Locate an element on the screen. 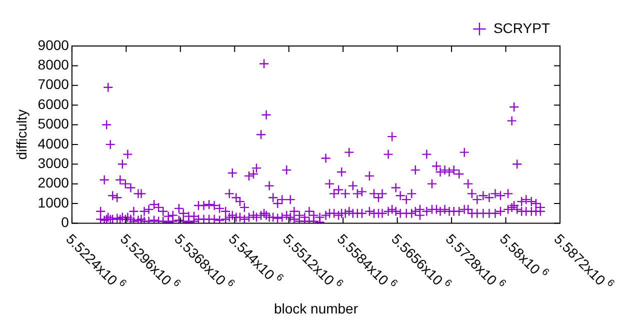  y-axis-title: difficulty is located at coordinates (21, 134).